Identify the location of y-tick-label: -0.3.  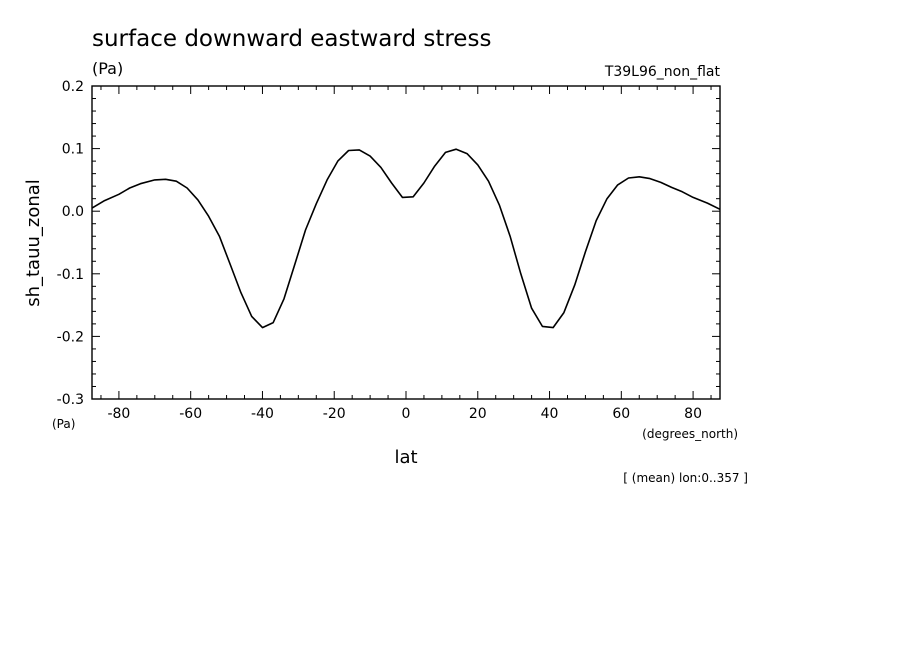
(70, 400).